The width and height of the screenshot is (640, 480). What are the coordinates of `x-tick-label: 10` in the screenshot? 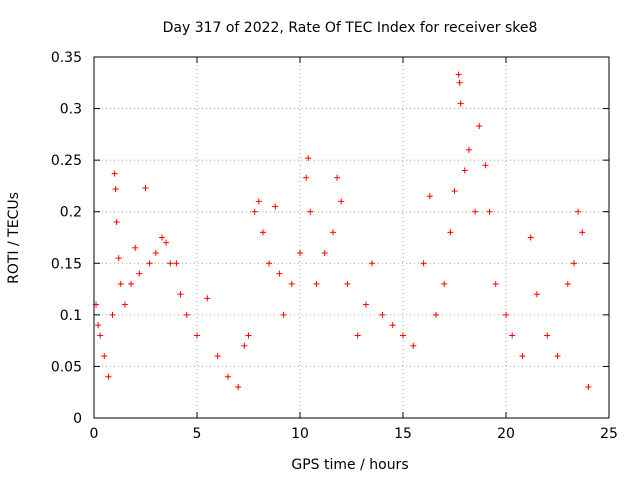 It's located at (300, 434).